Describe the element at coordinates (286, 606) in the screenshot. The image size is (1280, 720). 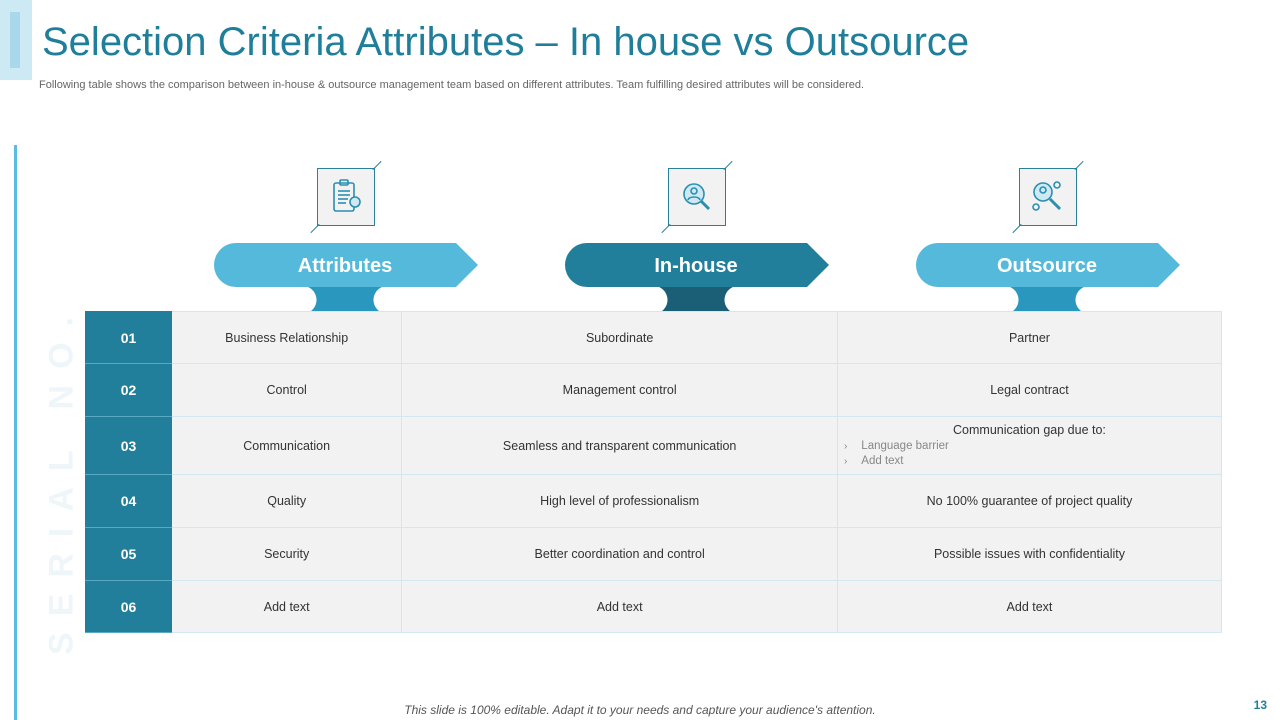
I see `attribute-cell: Add text` at that location.